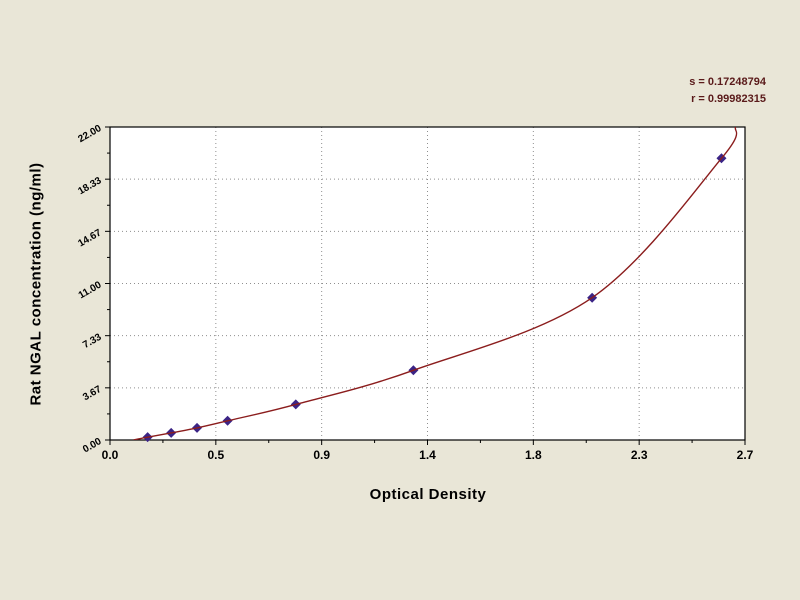  I want to click on stat-correlation: r = 0.99982315, so click(728, 99).